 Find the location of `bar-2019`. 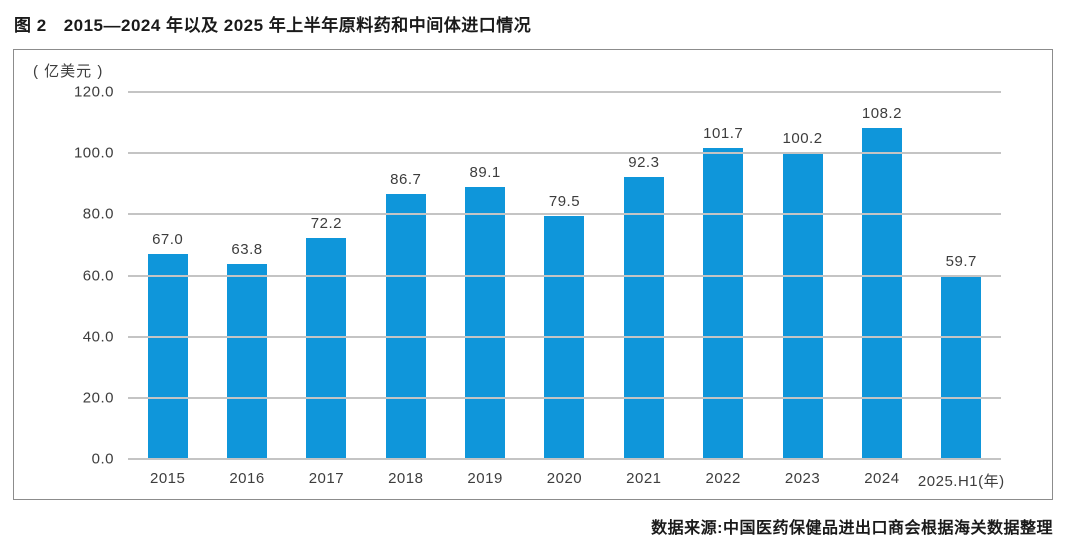

bar-2019 is located at coordinates (485, 322).